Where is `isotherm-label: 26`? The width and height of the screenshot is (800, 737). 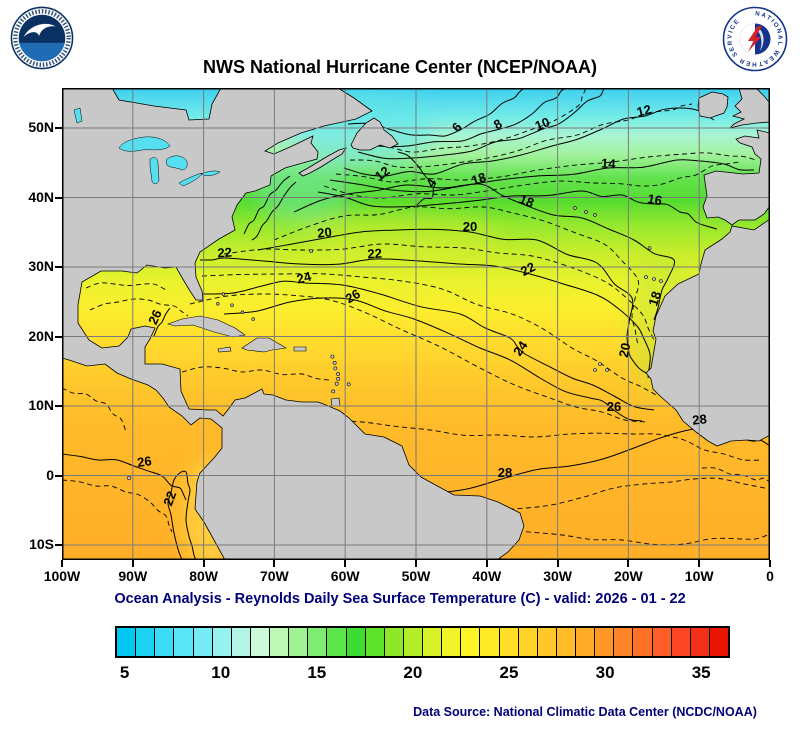
isotherm-label: 26 is located at coordinates (144, 461).